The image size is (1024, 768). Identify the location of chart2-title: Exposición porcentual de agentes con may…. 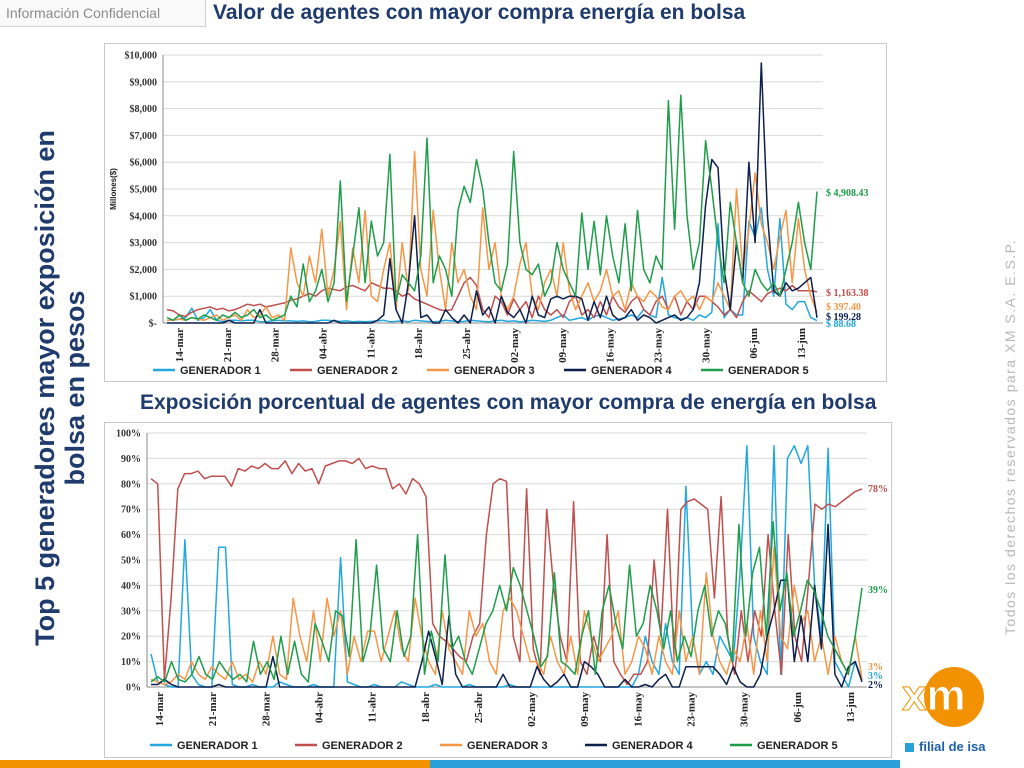
(508, 402).